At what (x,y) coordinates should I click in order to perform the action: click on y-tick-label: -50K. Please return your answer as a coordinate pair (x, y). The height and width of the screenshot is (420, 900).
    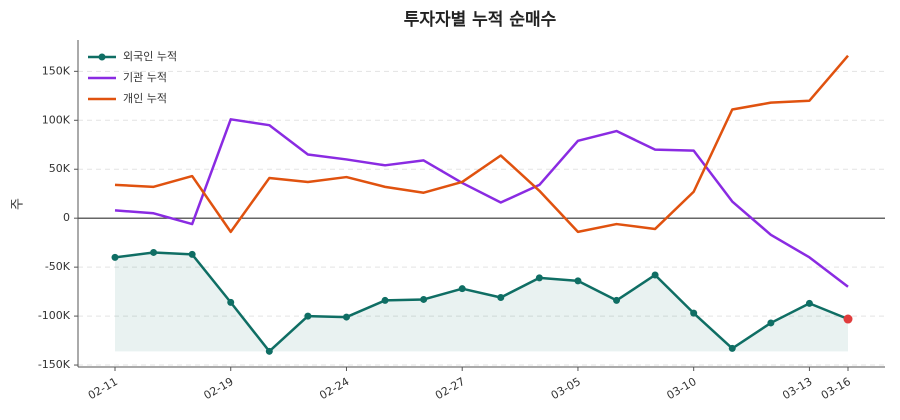
    Looking at the image, I should click on (58, 266).